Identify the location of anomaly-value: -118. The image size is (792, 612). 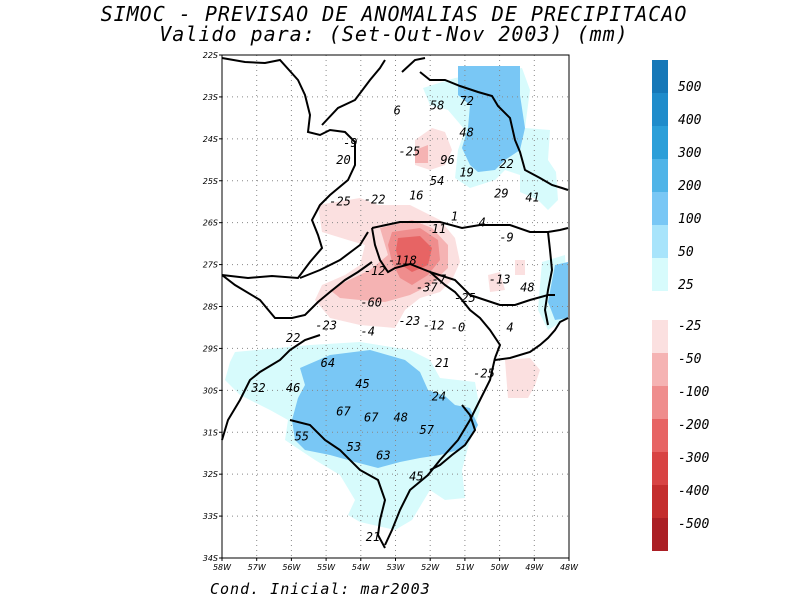
(402, 260).